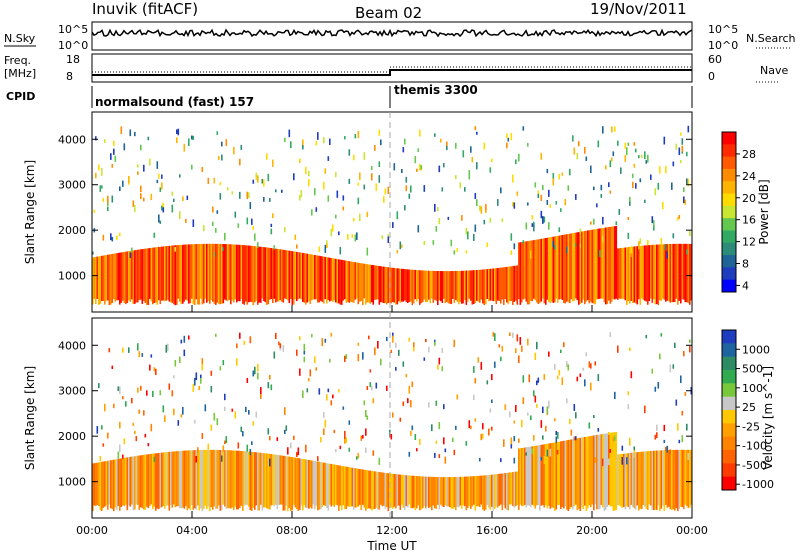 The image size is (800, 554). Describe the element at coordinates (391, 546) in the screenshot. I see `xaxis-label: Time UT` at that location.